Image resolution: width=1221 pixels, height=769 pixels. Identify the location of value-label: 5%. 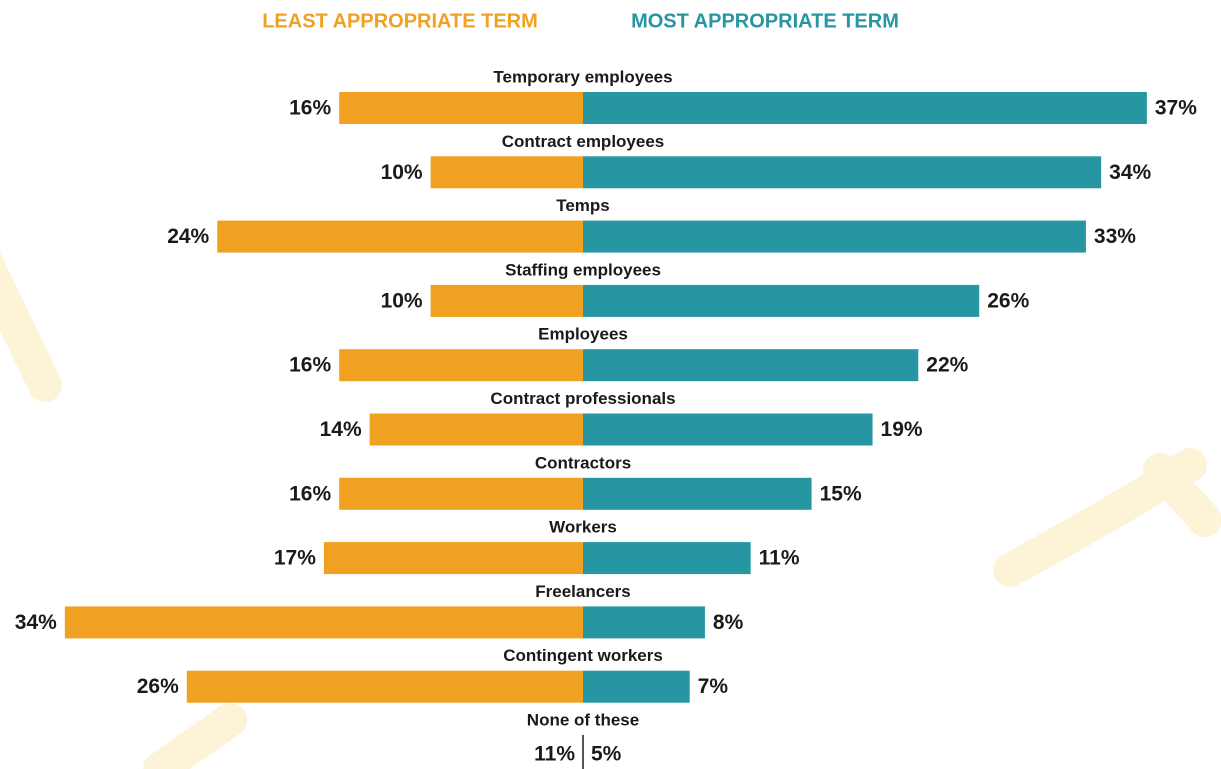
(606, 754).